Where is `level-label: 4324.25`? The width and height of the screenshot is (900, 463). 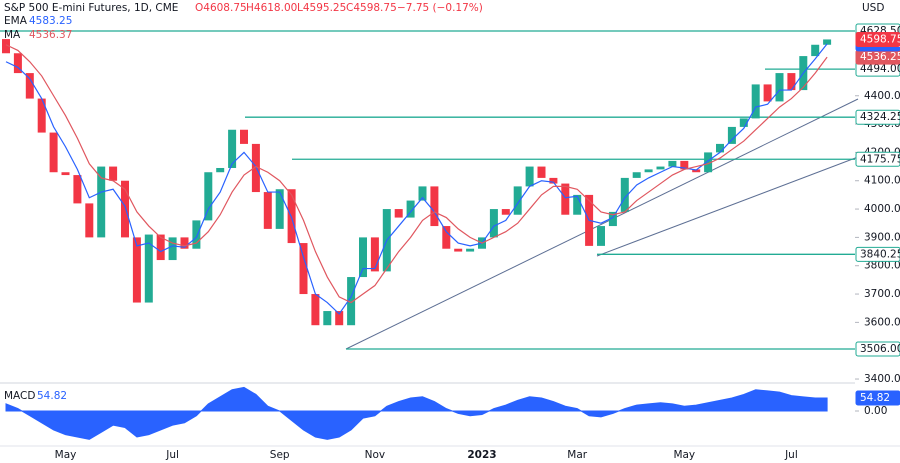 level-label: 4324.25 is located at coordinates (880, 117).